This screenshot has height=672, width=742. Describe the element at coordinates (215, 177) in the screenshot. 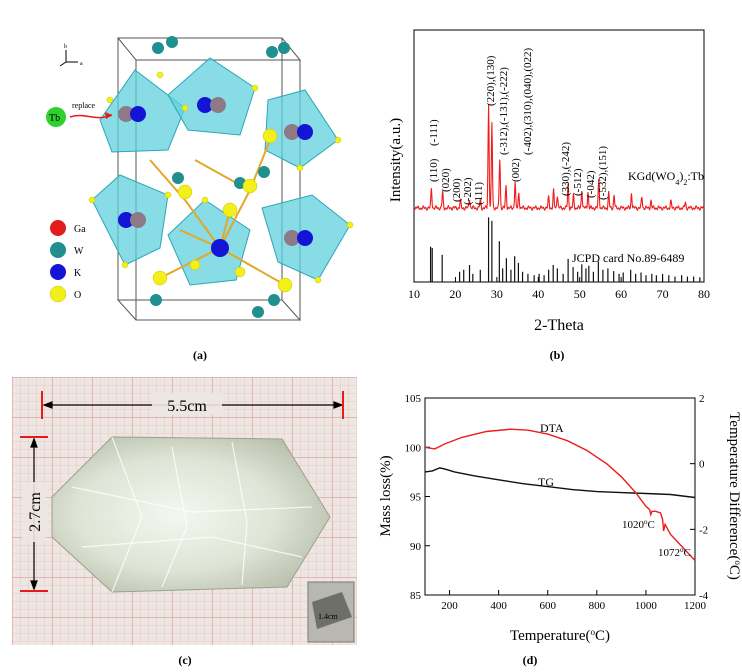

I see `k-ga-atoms` at that location.